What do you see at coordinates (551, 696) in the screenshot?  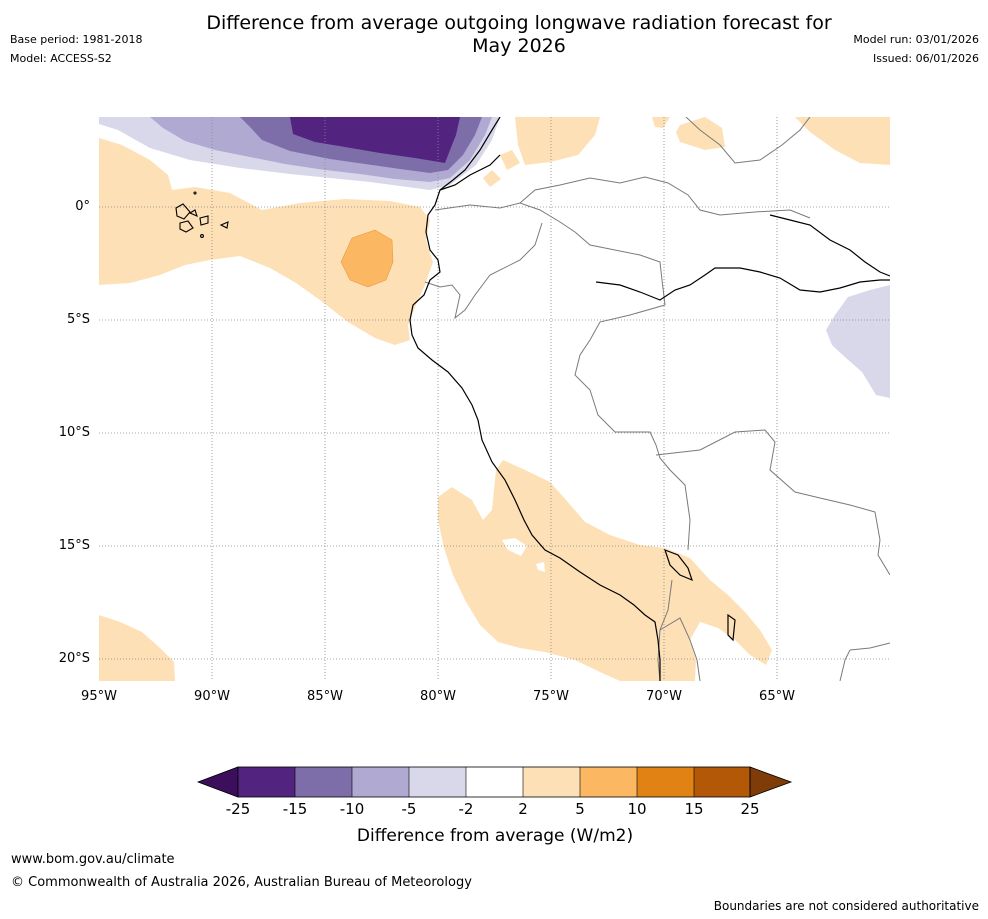 I see `lon-label-75w: 75°W` at bounding box center [551, 696].